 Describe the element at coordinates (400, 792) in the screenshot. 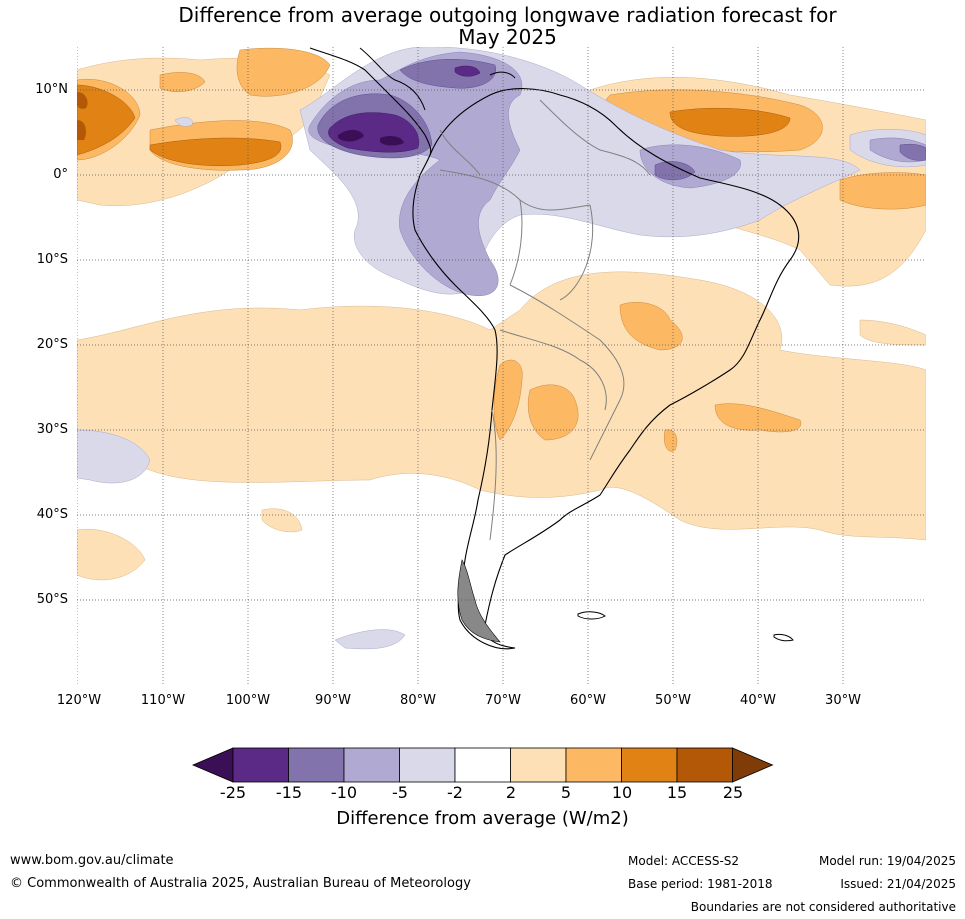

I see `colorbar-tick: -5` at that location.